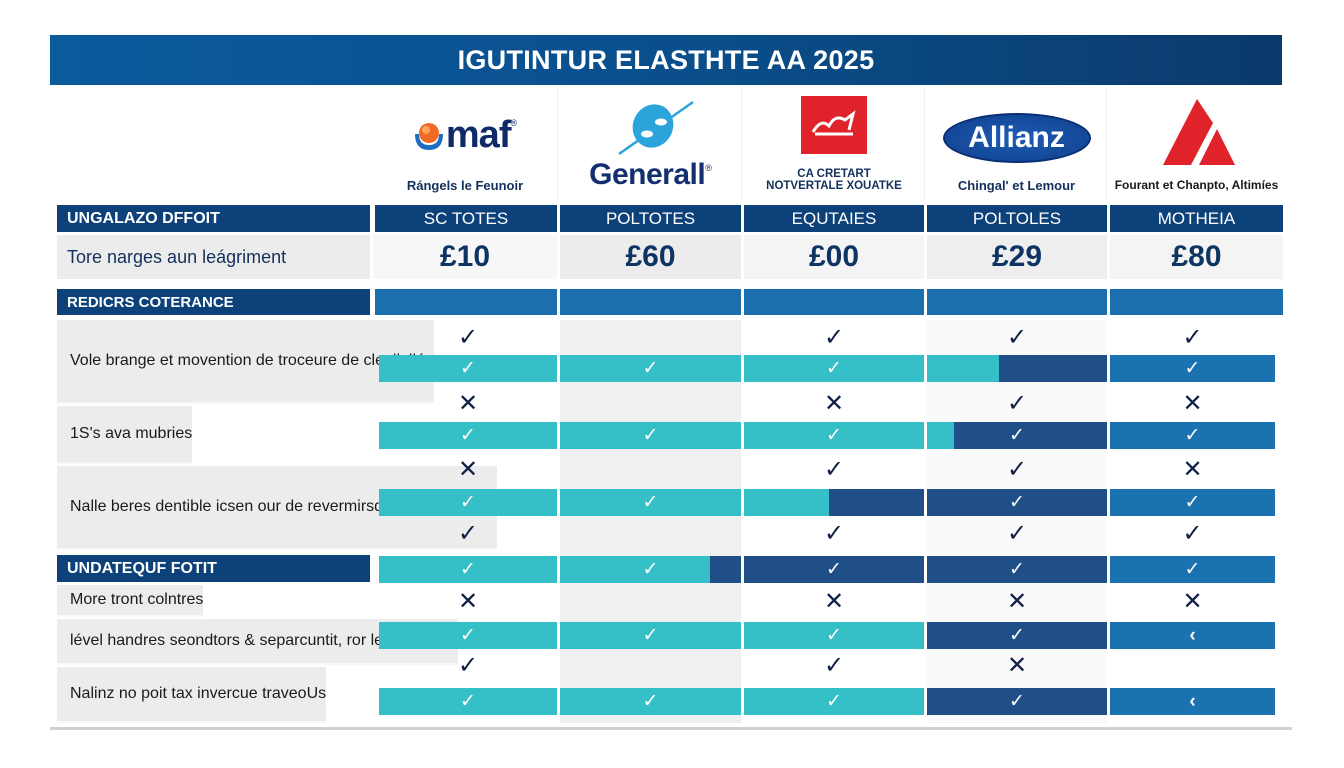 The width and height of the screenshot is (1344, 768). I want to click on provider-caption: Fourant et Chanpto, Altimíes, so click(1196, 185).